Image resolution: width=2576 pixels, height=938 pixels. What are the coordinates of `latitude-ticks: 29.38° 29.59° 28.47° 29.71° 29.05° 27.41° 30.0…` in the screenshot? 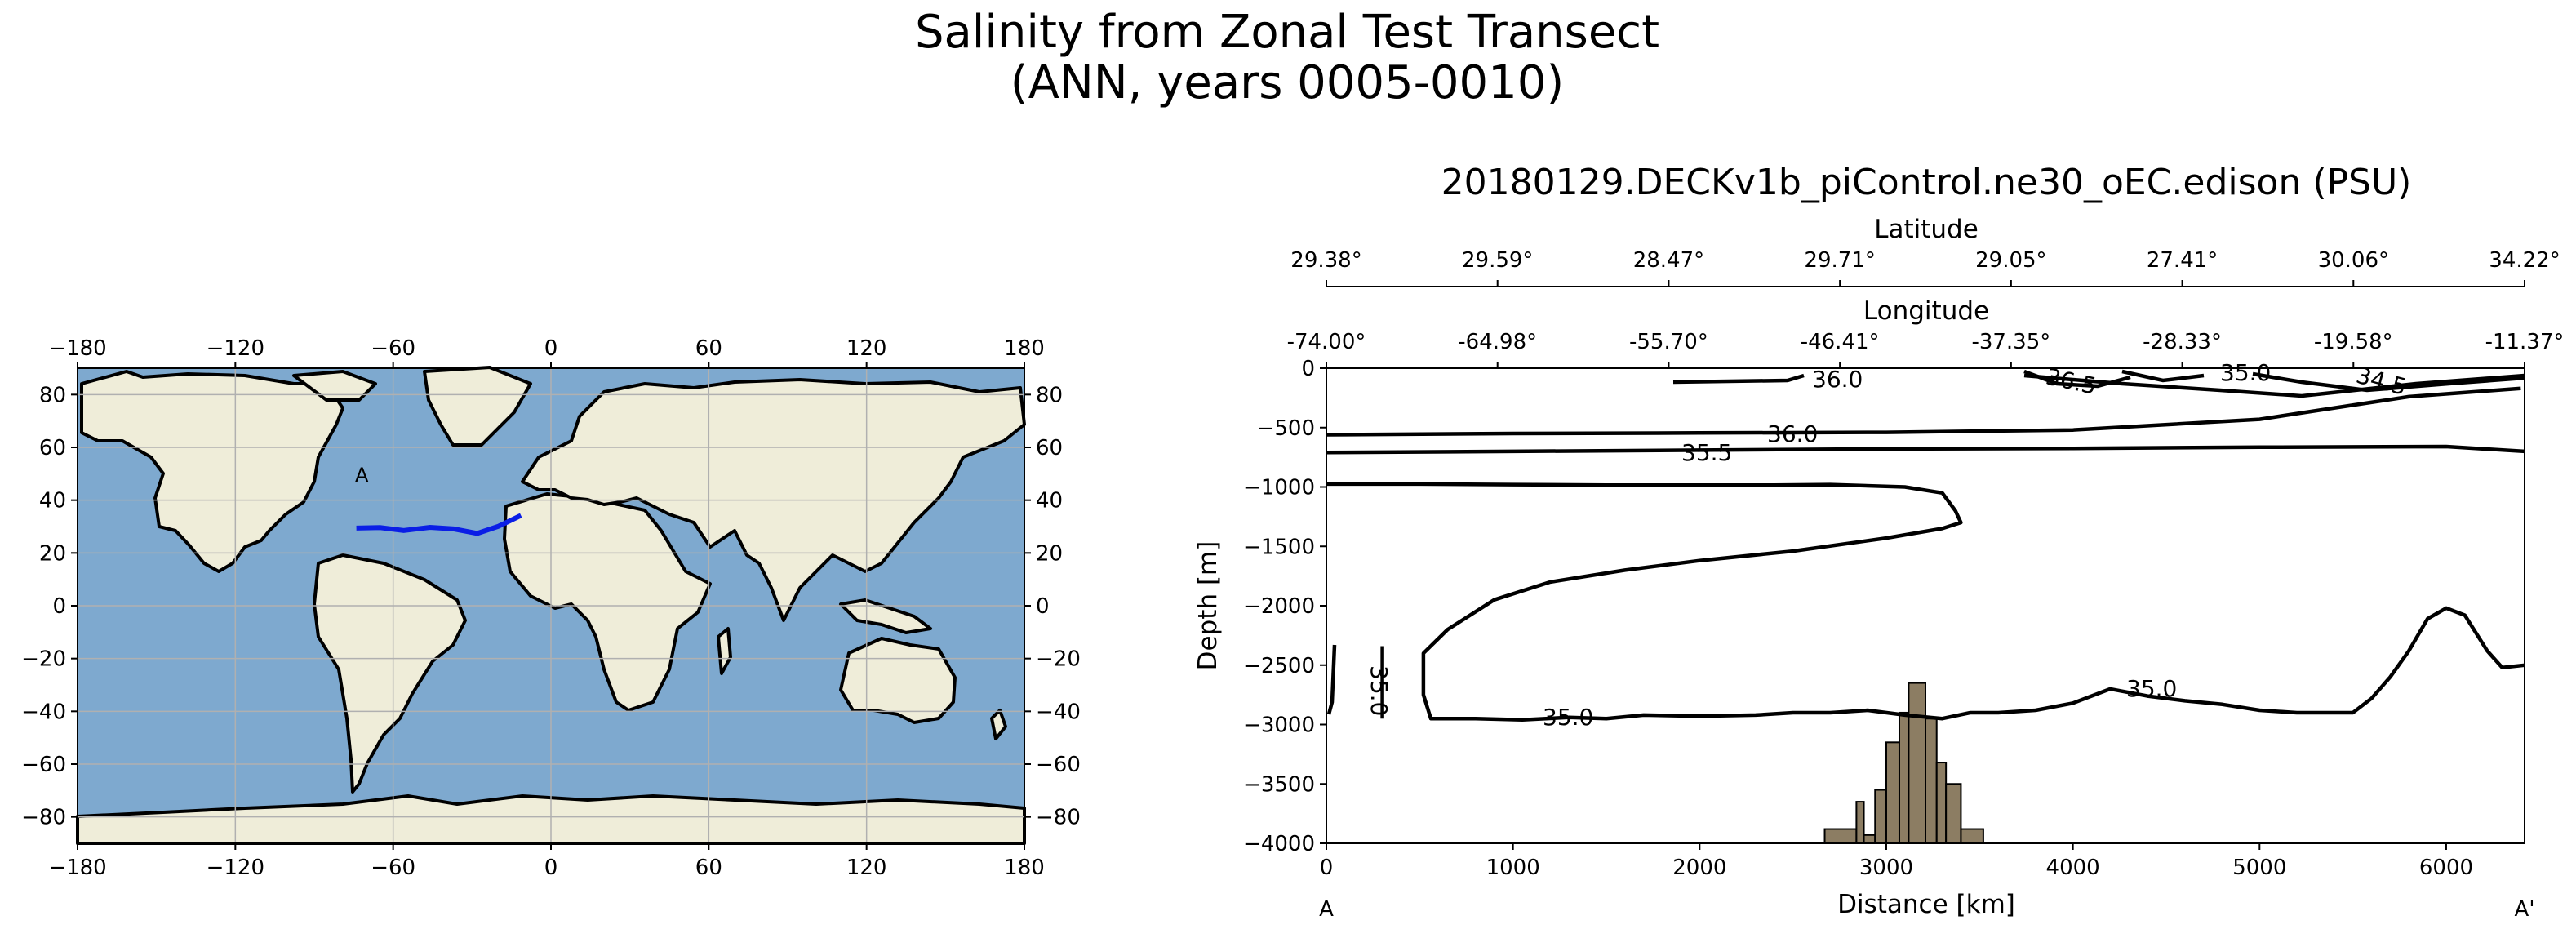 It's located at (1925, 267).